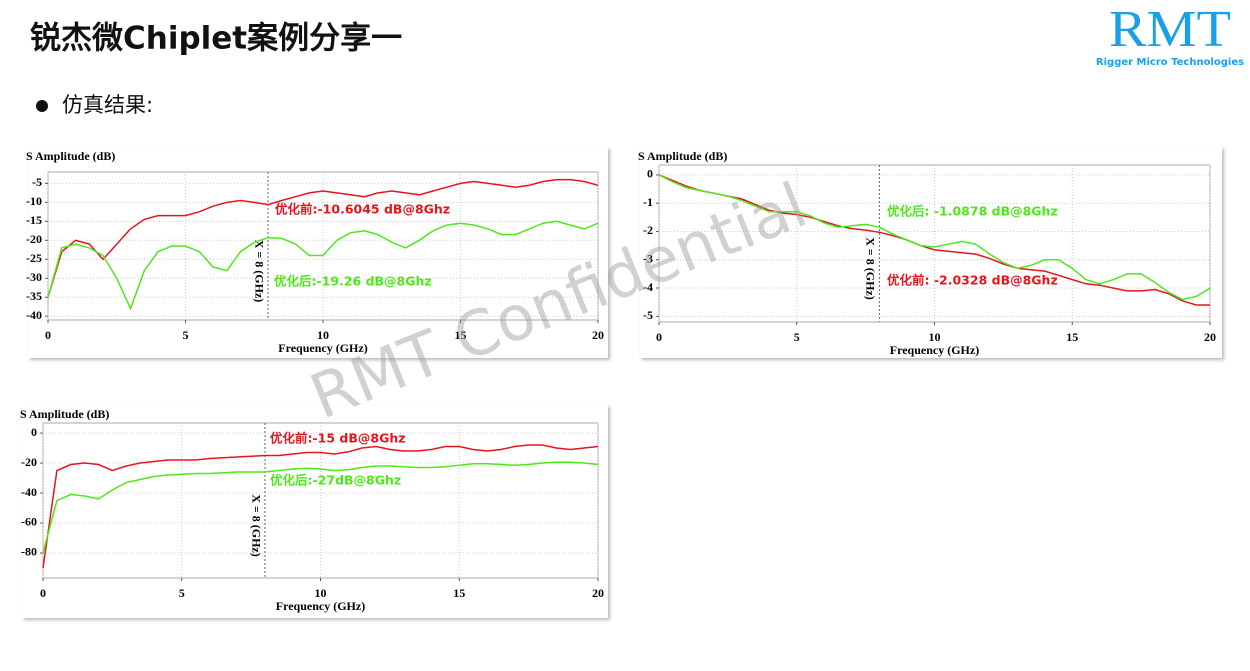 The image size is (1250, 671). What do you see at coordinates (1170, 62) in the screenshot?
I see `logo-subtitle: Rigger Micro Technologies` at bounding box center [1170, 62].